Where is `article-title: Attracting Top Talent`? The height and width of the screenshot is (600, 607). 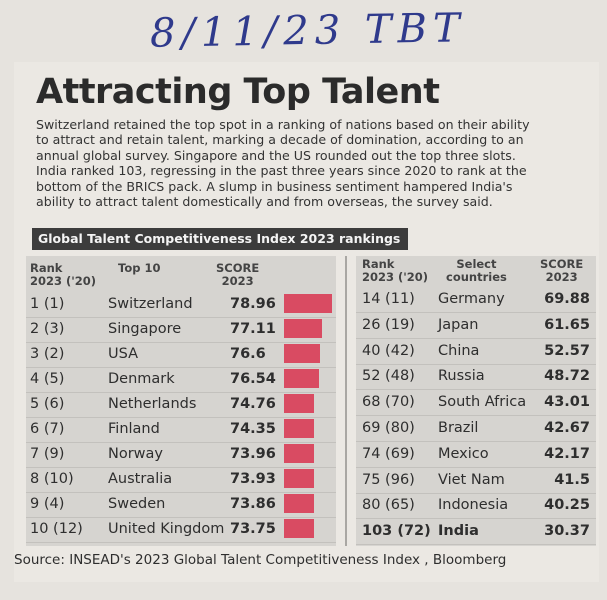 article-title: Attracting Top Talent is located at coordinates (238, 92).